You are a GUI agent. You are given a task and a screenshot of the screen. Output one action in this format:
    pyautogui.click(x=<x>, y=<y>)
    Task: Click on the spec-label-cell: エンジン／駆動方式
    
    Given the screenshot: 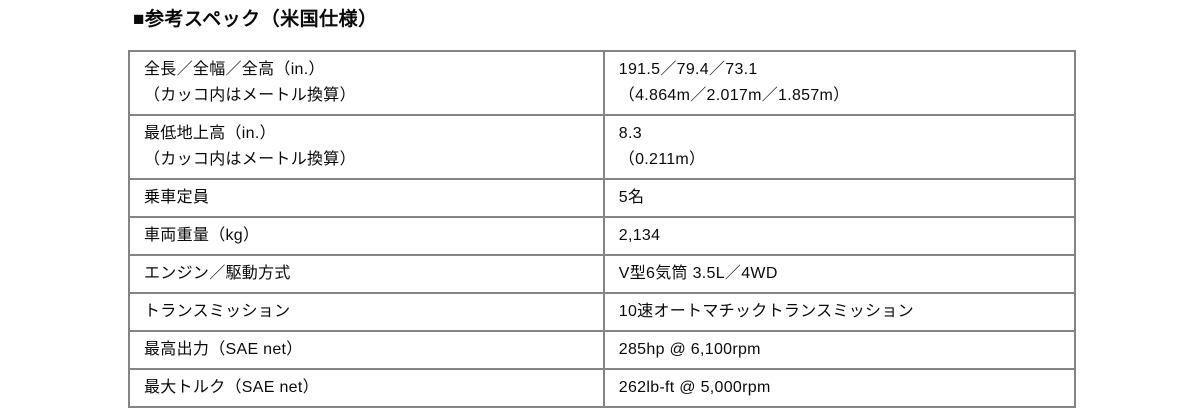 What is the action you would take?
    pyautogui.click(x=366, y=274)
    